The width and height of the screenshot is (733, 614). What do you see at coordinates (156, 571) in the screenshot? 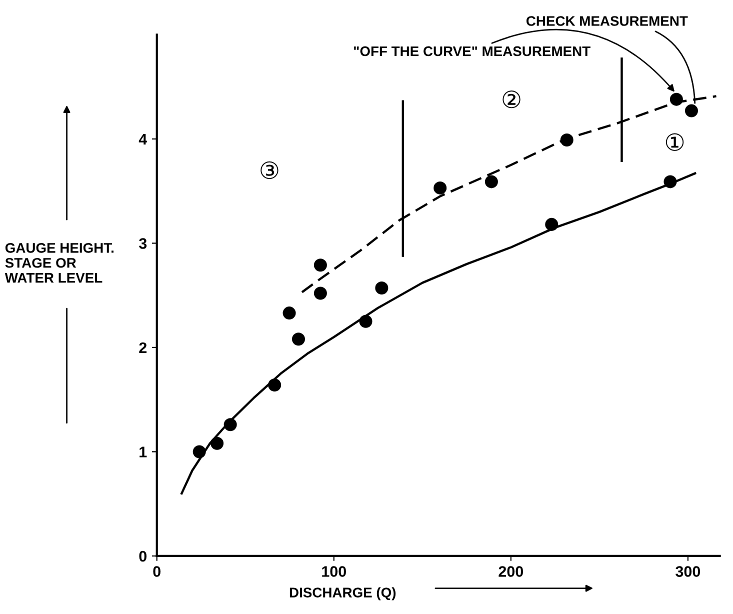
I see `x-tick-label: 0` at bounding box center [156, 571].